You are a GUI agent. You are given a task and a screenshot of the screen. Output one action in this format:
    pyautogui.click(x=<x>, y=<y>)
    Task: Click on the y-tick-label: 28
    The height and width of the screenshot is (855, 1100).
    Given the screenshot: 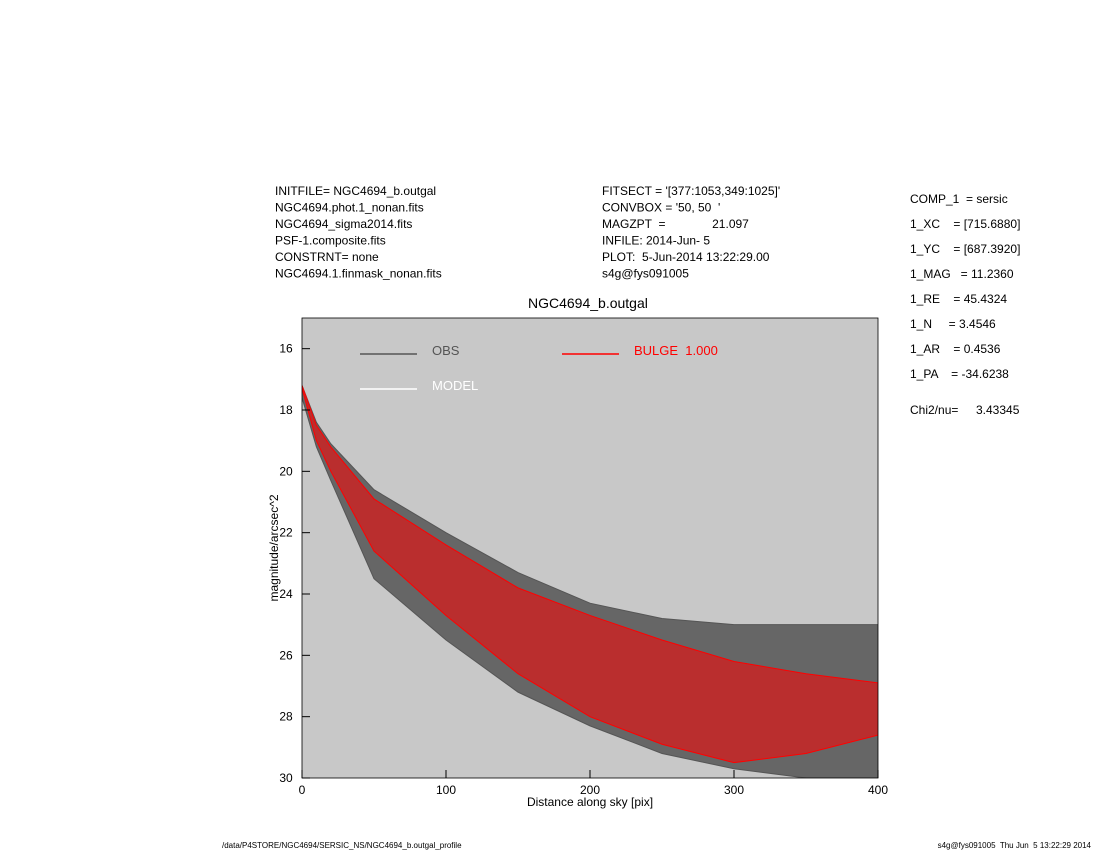 What is the action you would take?
    pyautogui.click(x=286, y=717)
    